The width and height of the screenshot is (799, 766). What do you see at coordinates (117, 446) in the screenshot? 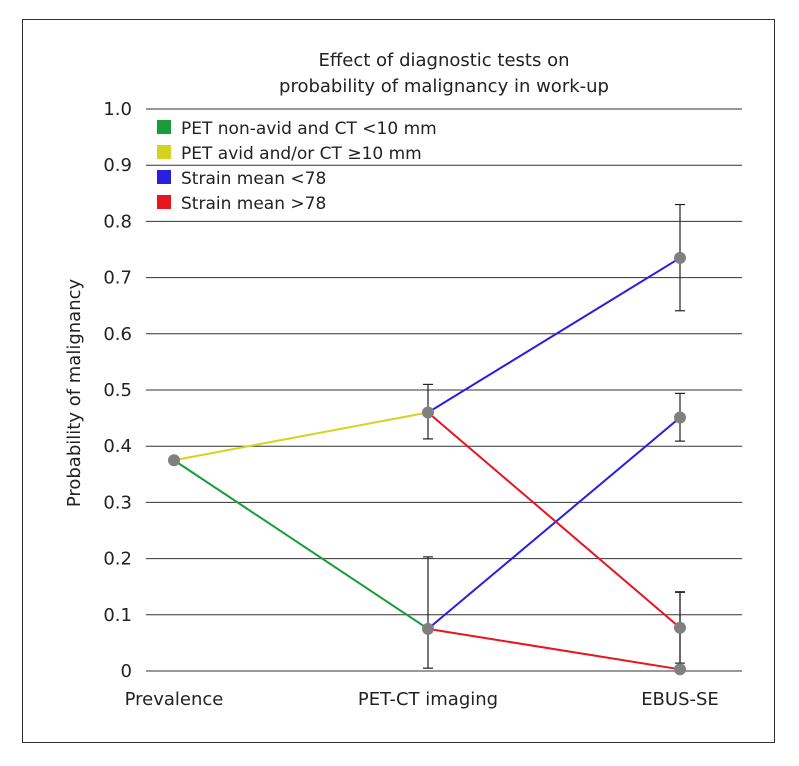
I see `y-tick-label: 0.4` at bounding box center [117, 446].